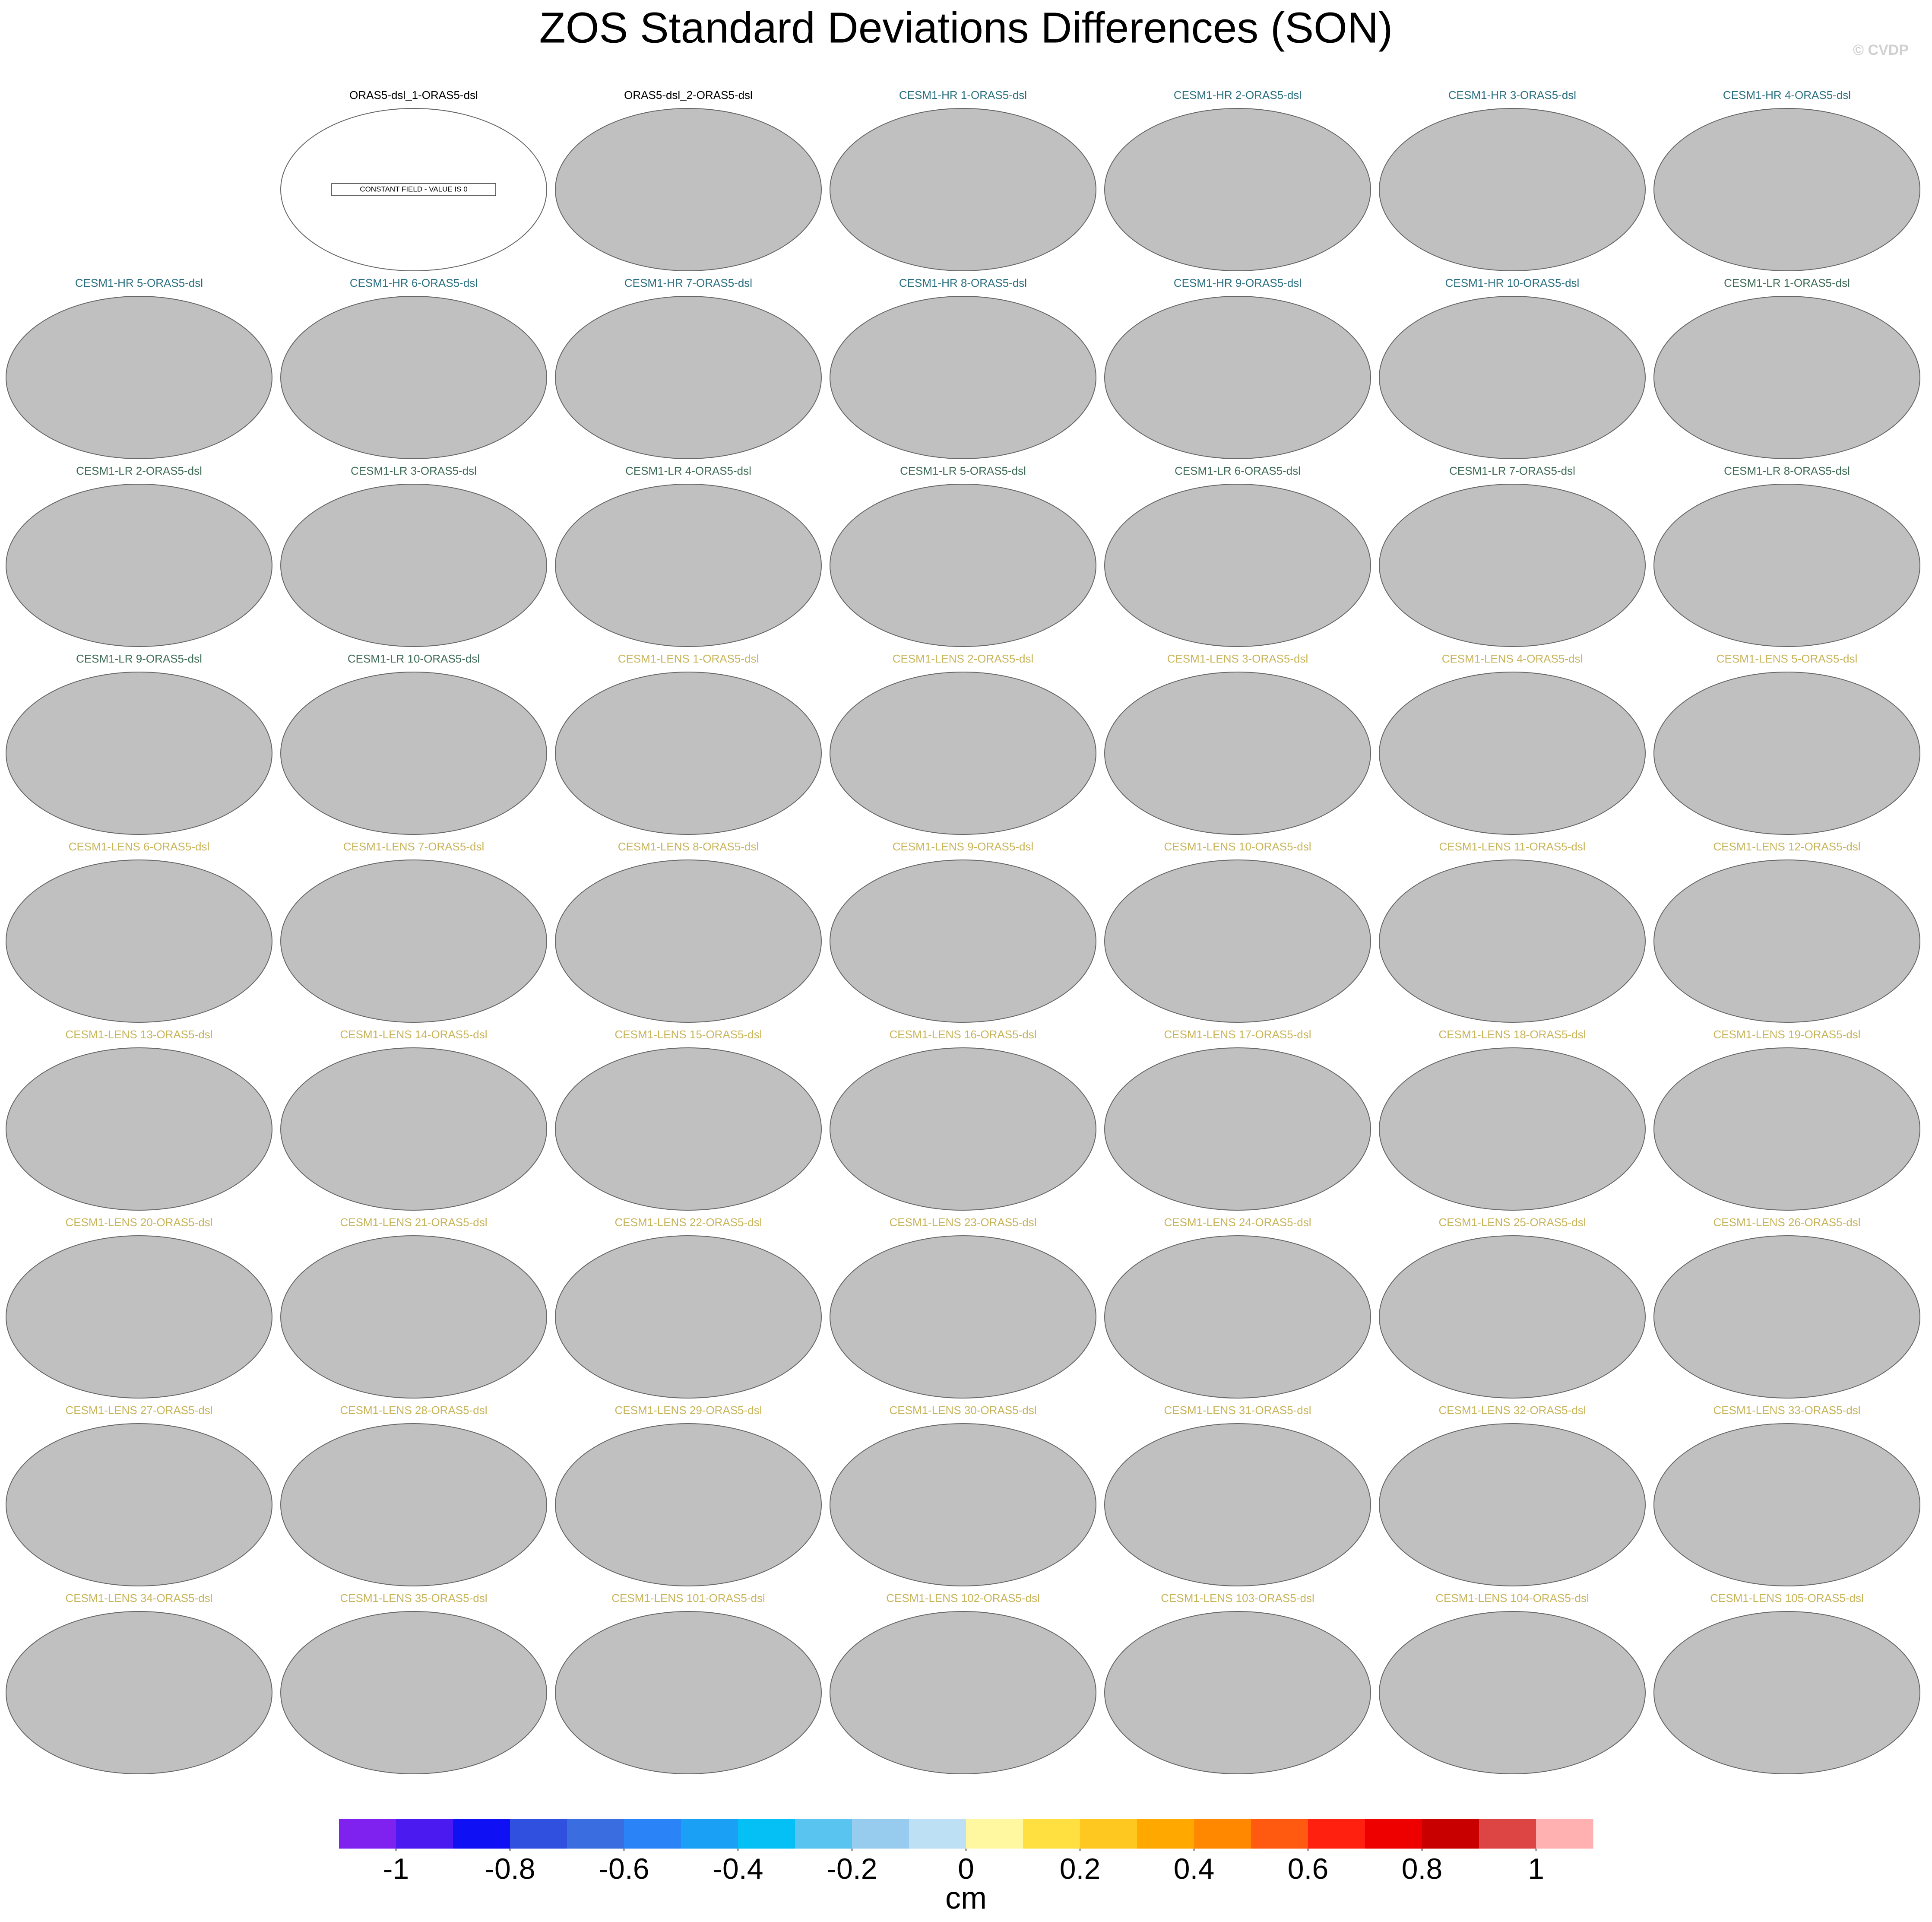  I want to click on map-panel: CESM1-LENS 32-ORAS5-dsl, so click(1512, 1495).